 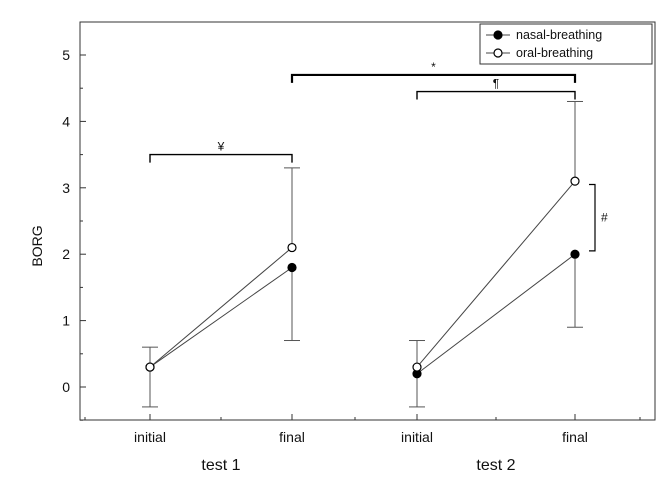 I want to click on y-tick-label: 4, so click(x=66, y=121).